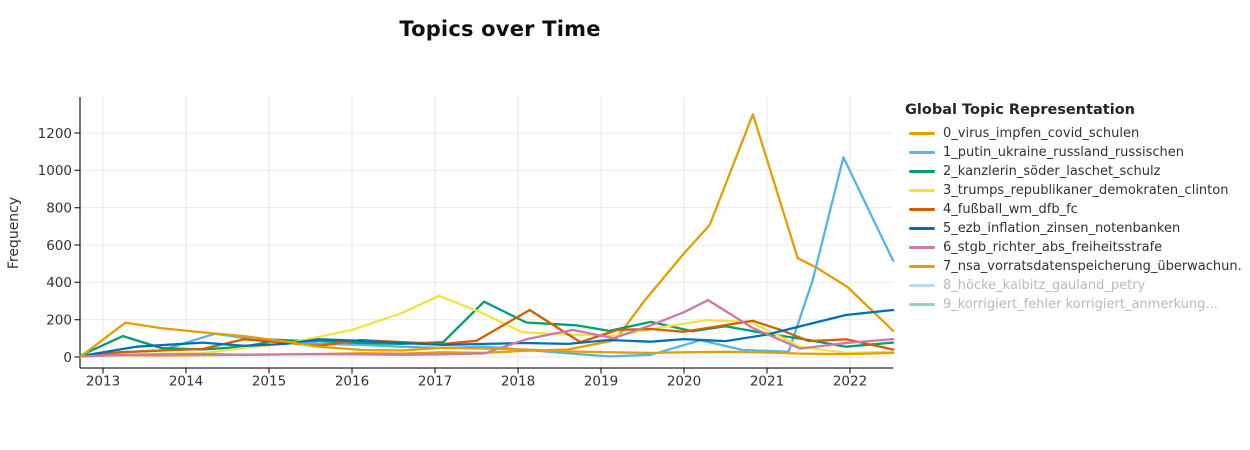  Describe the element at coordinates (59, 246) in the screenshot. I see `y-tick-label: 600` at that location.